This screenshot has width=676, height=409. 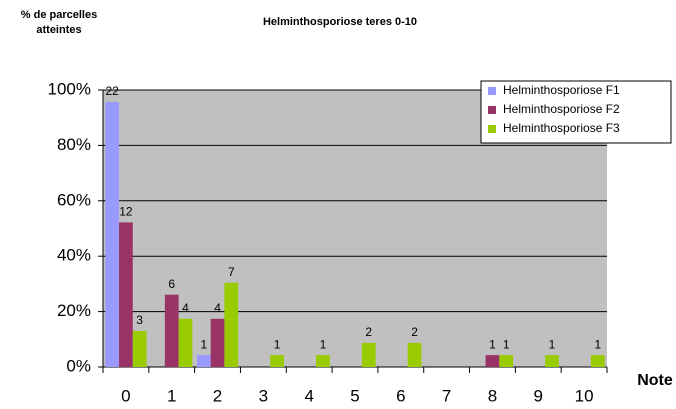 I want to click on data-label: 7, so click(x=231, y=272).